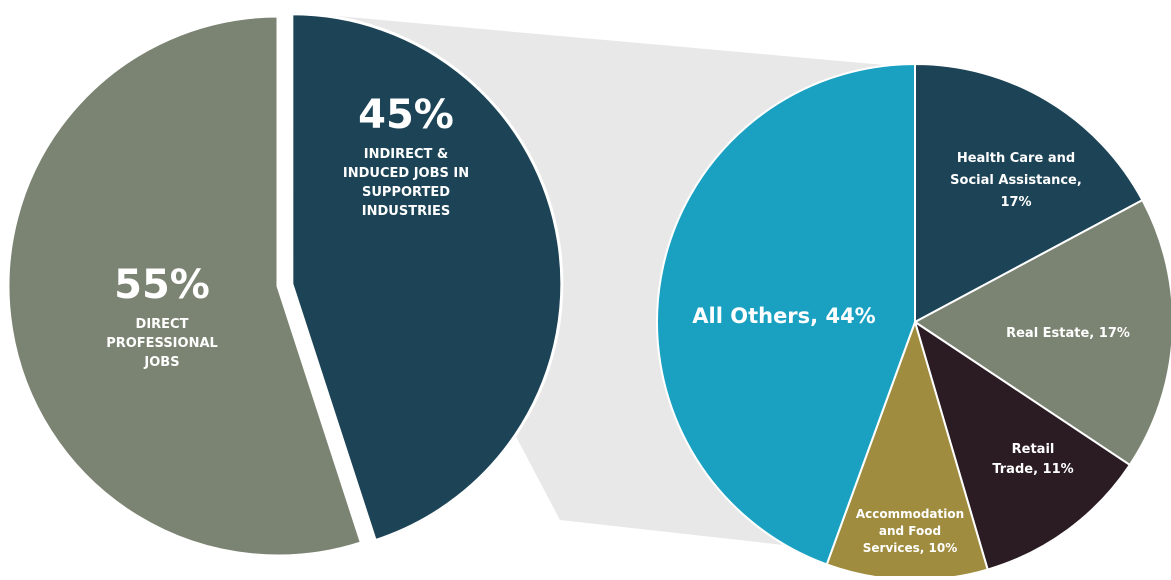  I want to click on label-direct-line-3: JOBS, so click(161, 362).